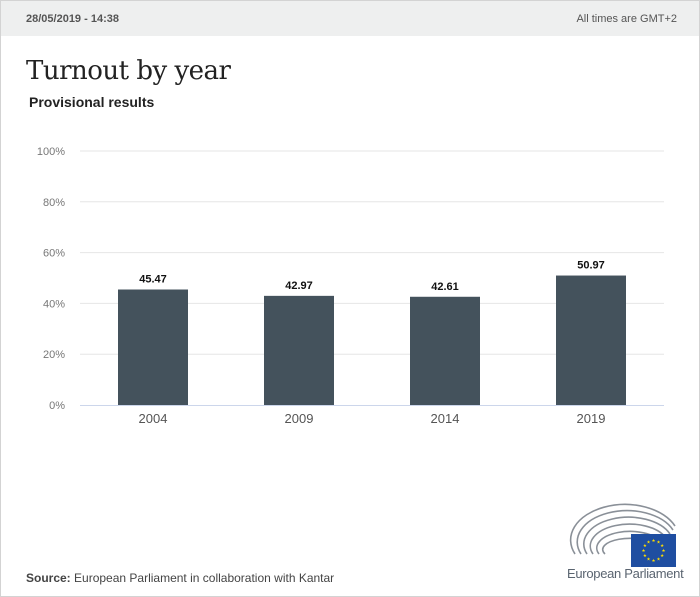 Image resolution: width=700 pixels, height=597 pixels. I want to click on y-tick-label: 80%, so click(54, 203).